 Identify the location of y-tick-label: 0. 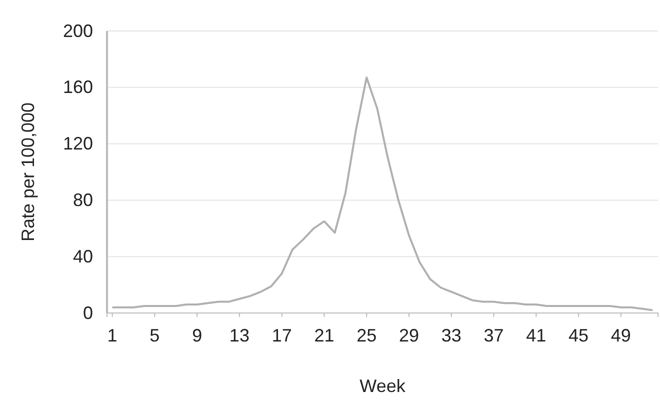
(87, 312).